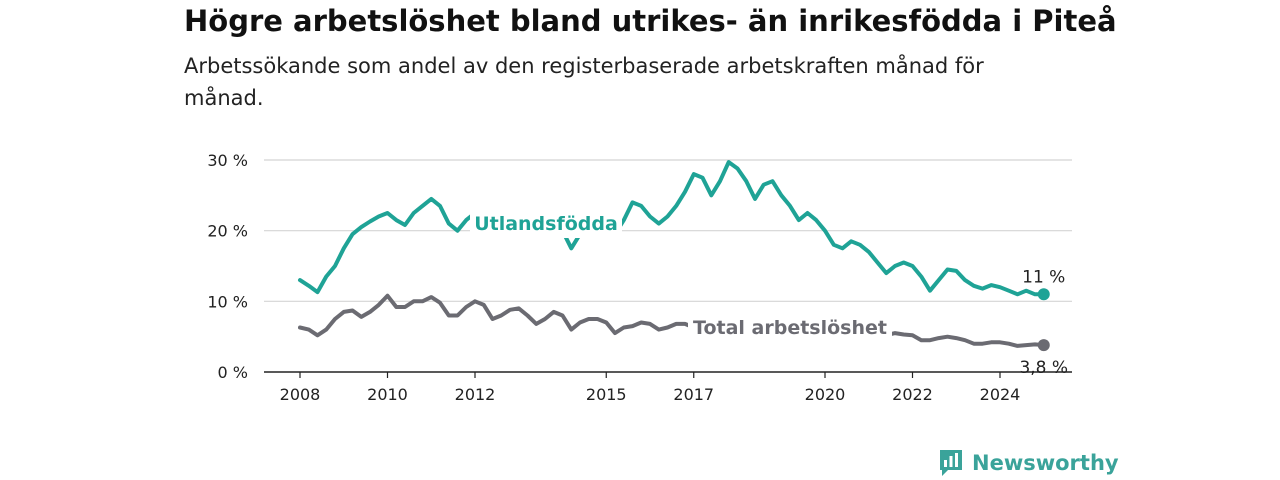  What do you see at coordinates (668, 387) in the screenshot?
I see `x-axis: 2008 2010 2012 2015 2017 2020 2022 2024` at bounding box center [668, 387].